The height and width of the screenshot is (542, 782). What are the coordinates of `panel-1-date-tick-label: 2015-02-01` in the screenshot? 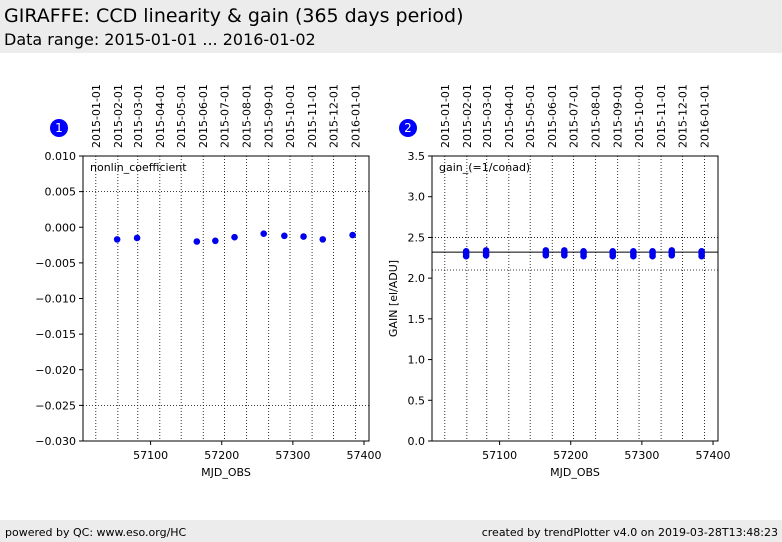 It's located at (118, 116).